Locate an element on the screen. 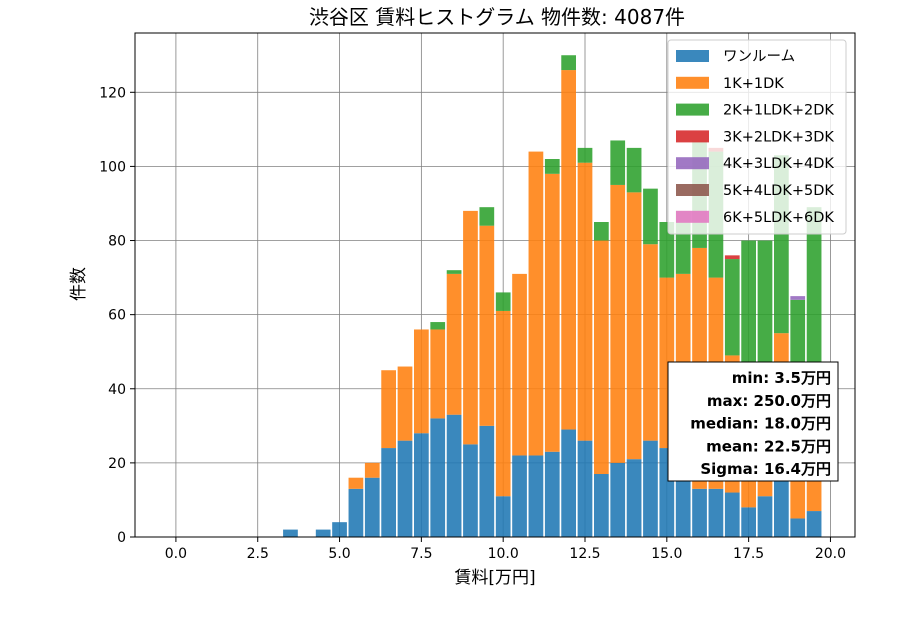  x-tick-label: 15.0 is located at coordinates (666, 554).